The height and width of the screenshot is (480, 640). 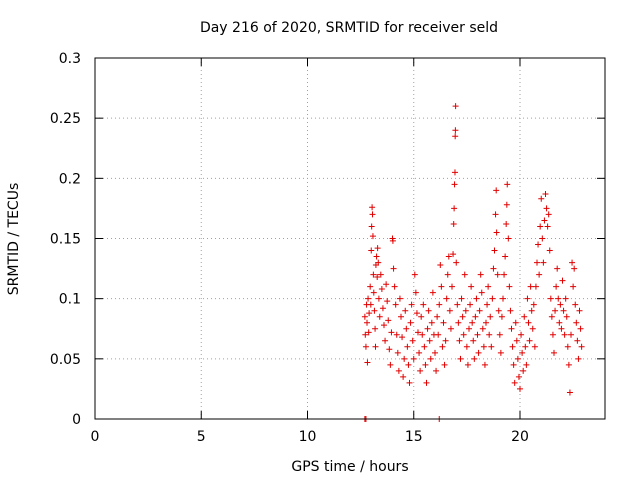 I want to click on x-tick-label: 5, so click(x=201, y=437).